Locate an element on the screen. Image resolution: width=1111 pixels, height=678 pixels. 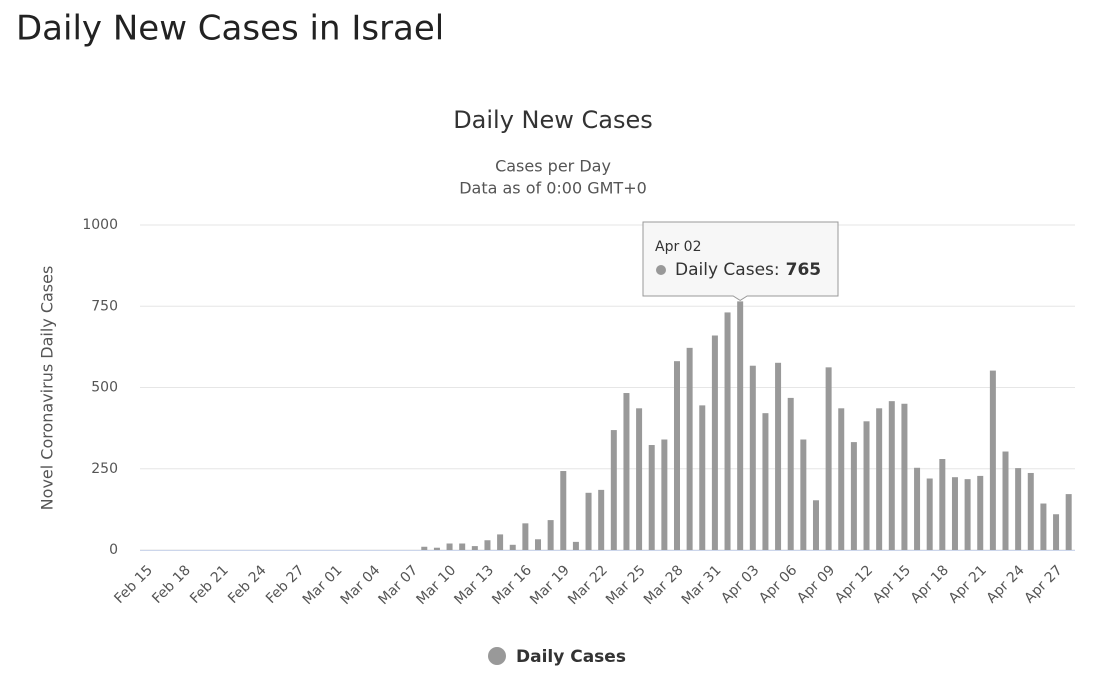
x-tick-label: Apr 18 is located at coordinates (930, 584).